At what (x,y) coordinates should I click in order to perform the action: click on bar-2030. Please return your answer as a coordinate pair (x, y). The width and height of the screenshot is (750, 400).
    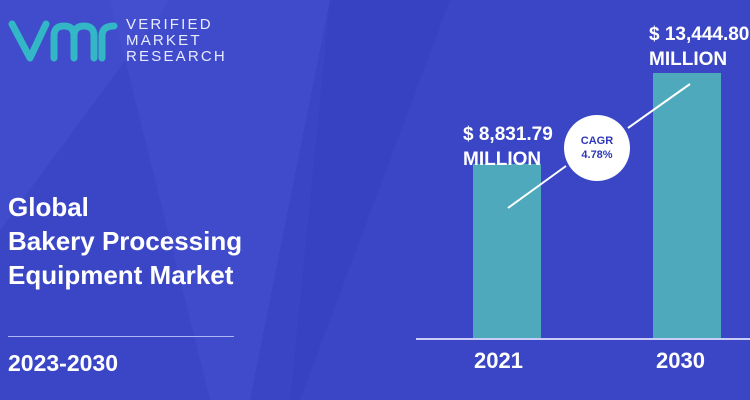
    Looking at the image, I should click on (687, 205).